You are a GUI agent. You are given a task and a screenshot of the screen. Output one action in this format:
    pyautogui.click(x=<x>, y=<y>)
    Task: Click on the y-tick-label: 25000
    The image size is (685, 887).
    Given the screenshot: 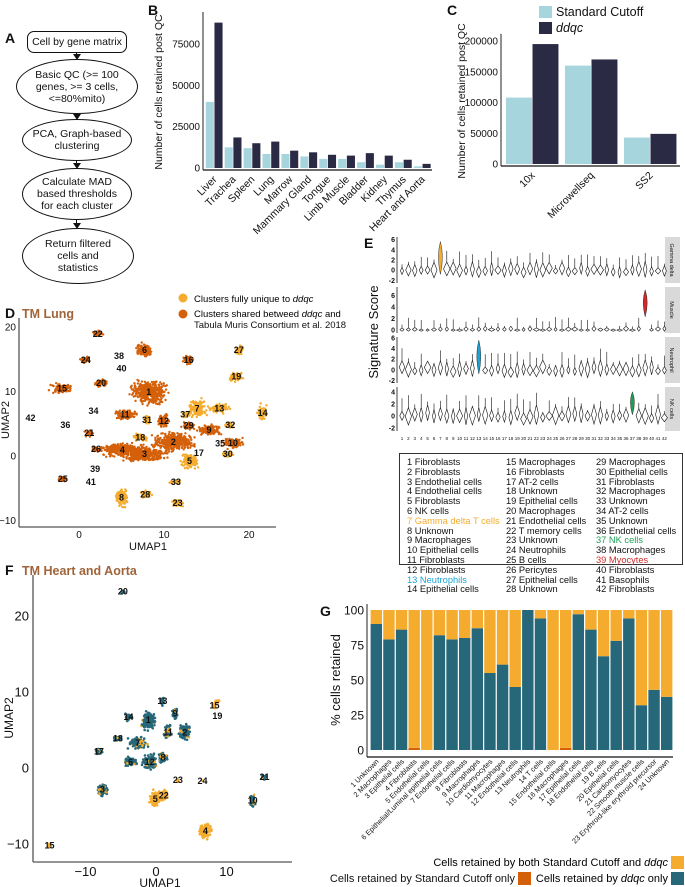 What is the action you would take?
    pyautogui.click(x=186, y=127)
    